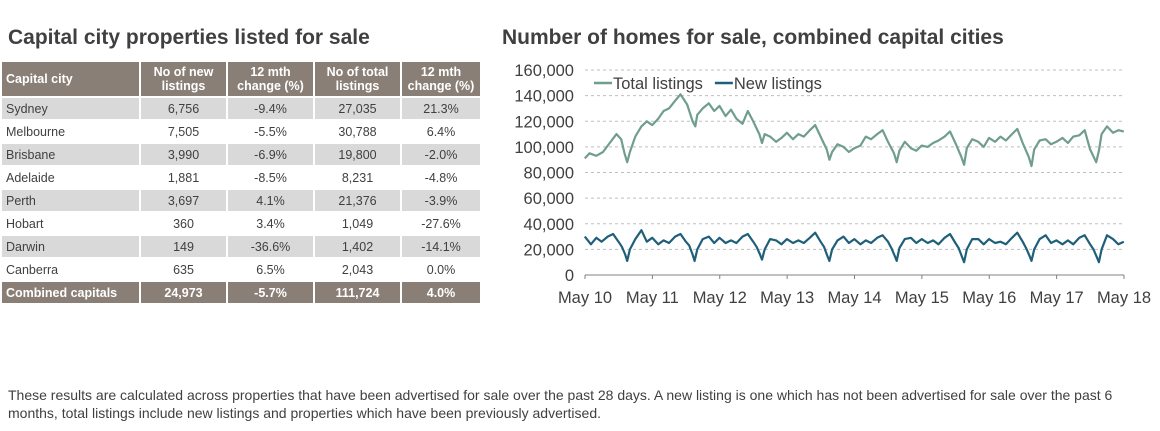 The image size is (1160, 431). I want to click on total-listings: 19,800, so click(358, 155).